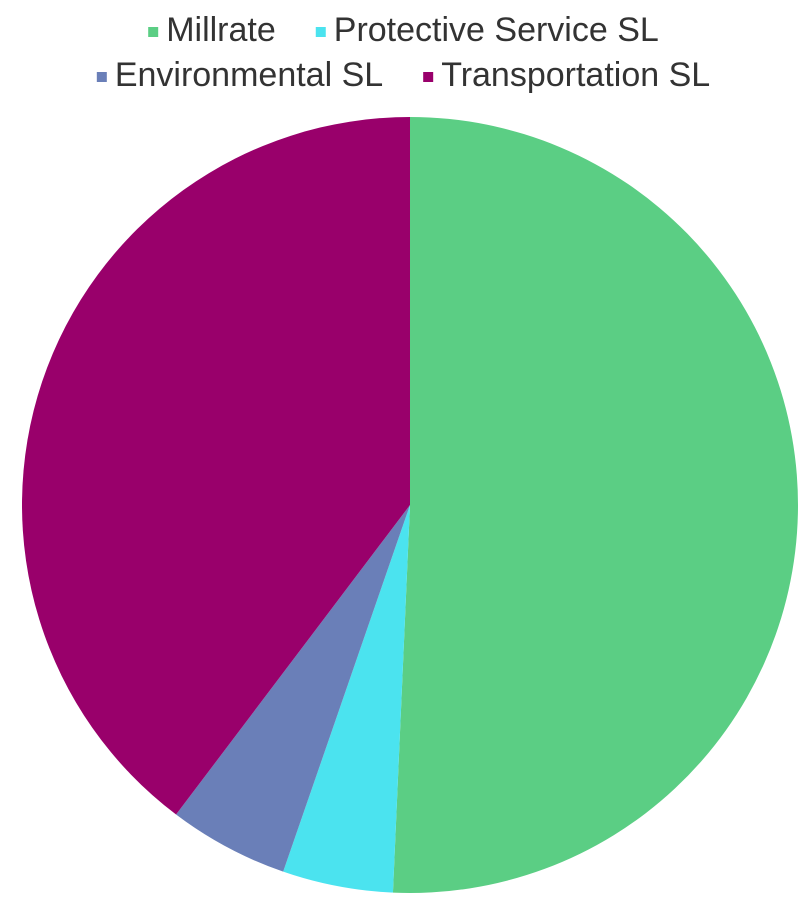 The image size is (807, 897). I want to click on legend-row: Millrate Protective Service SL, so click(403, 30).